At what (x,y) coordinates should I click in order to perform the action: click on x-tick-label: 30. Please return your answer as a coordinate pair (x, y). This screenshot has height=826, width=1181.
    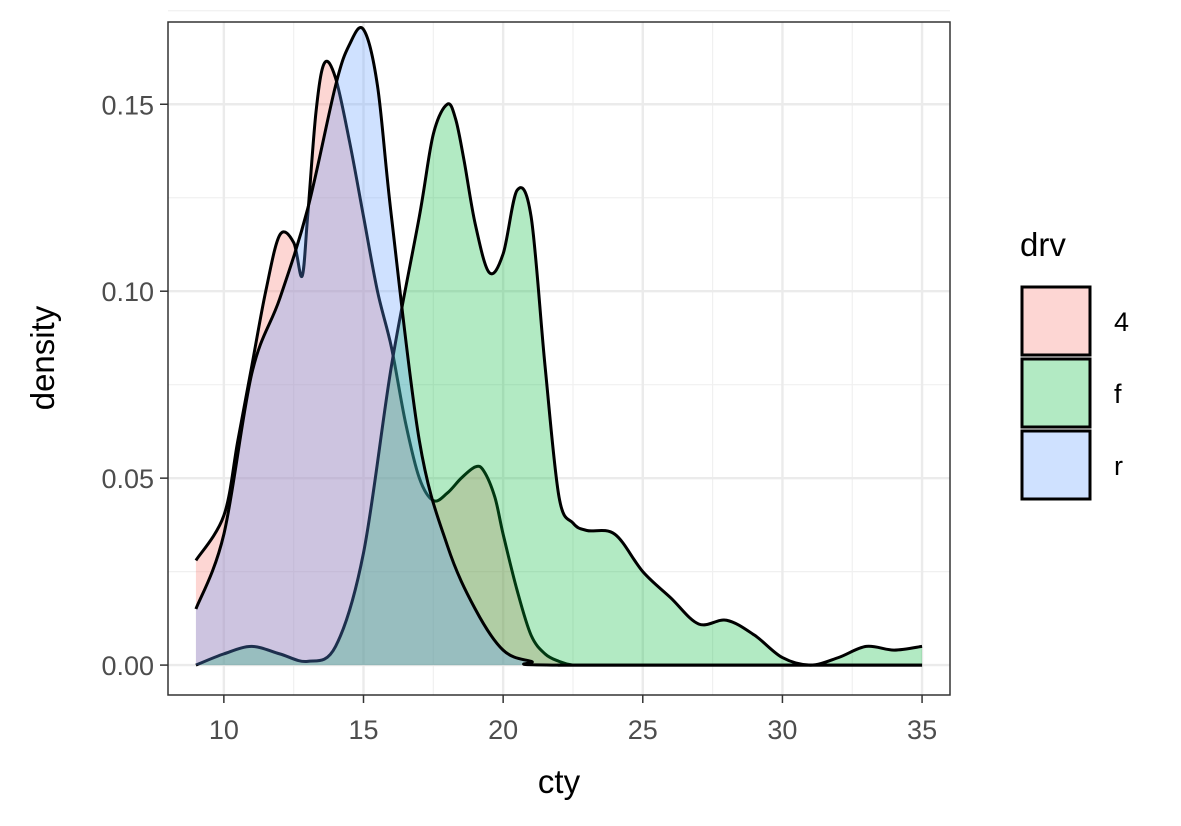
    Looking at the image, I should click on (782, 730).